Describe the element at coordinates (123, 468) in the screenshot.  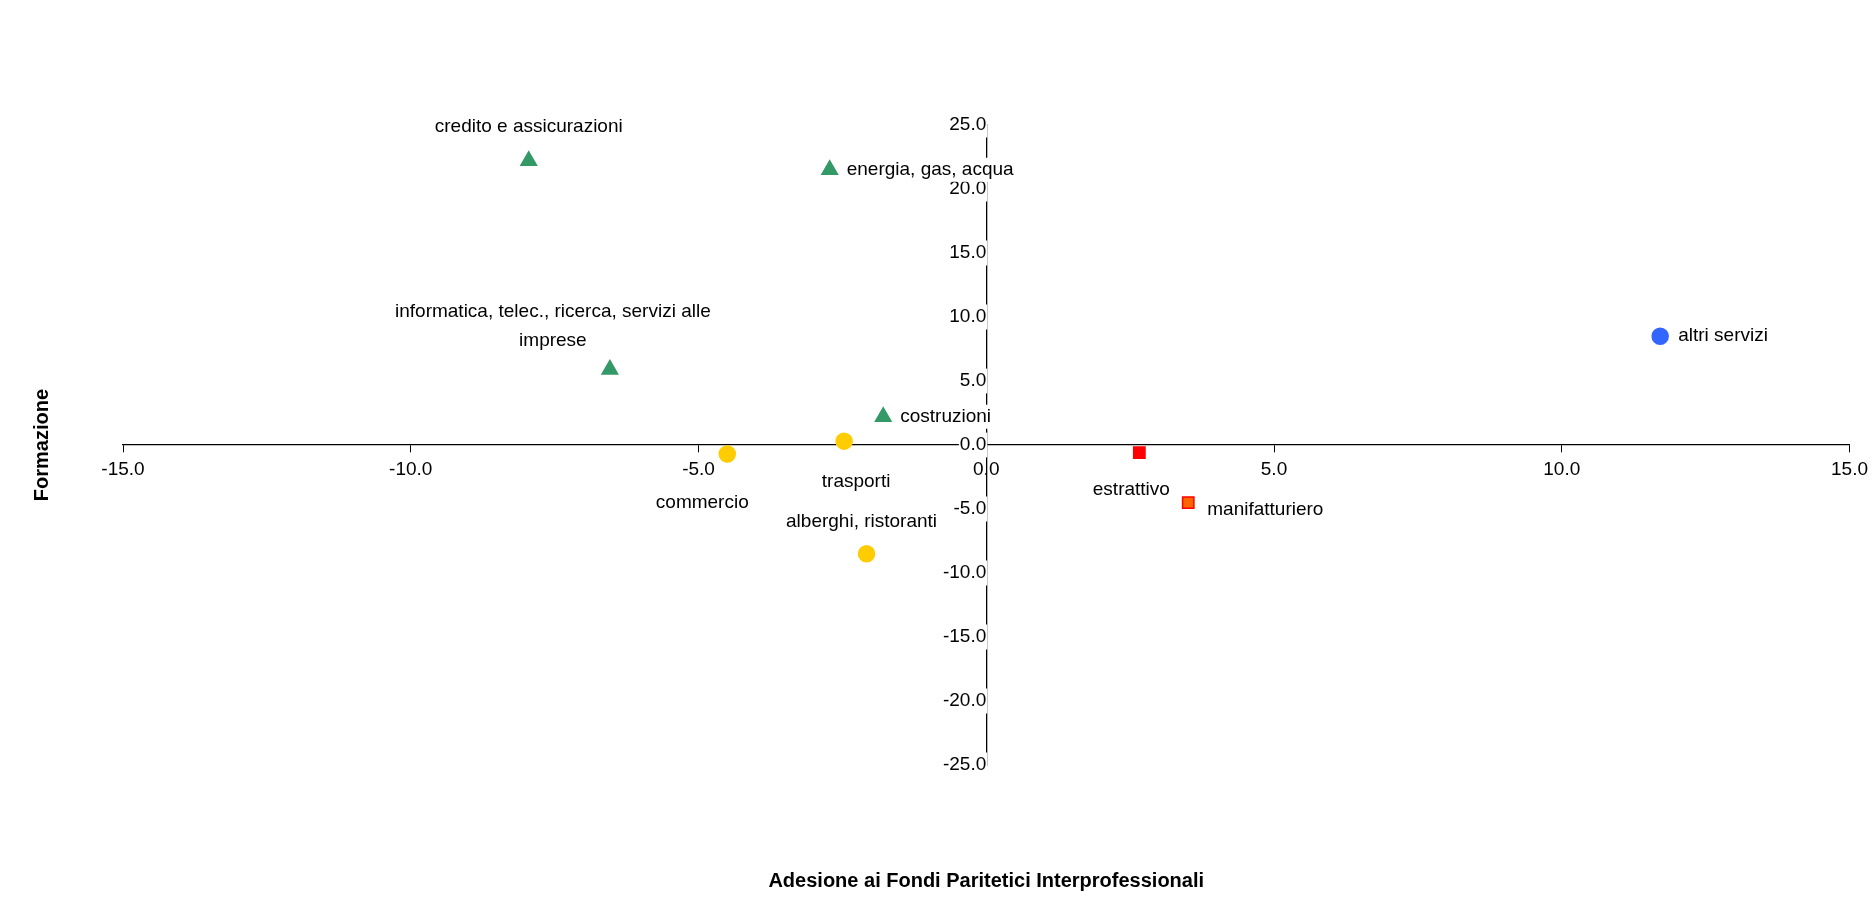
I see `x-tick-label: -15.0` at that location.